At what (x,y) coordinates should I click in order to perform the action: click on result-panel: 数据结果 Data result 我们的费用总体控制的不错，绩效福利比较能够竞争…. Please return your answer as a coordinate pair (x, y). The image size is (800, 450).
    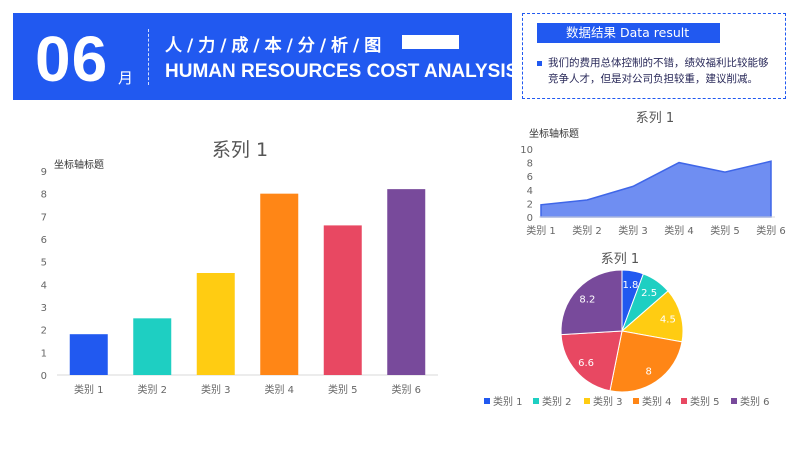
    Looking at the image, I should click on (654, 56).